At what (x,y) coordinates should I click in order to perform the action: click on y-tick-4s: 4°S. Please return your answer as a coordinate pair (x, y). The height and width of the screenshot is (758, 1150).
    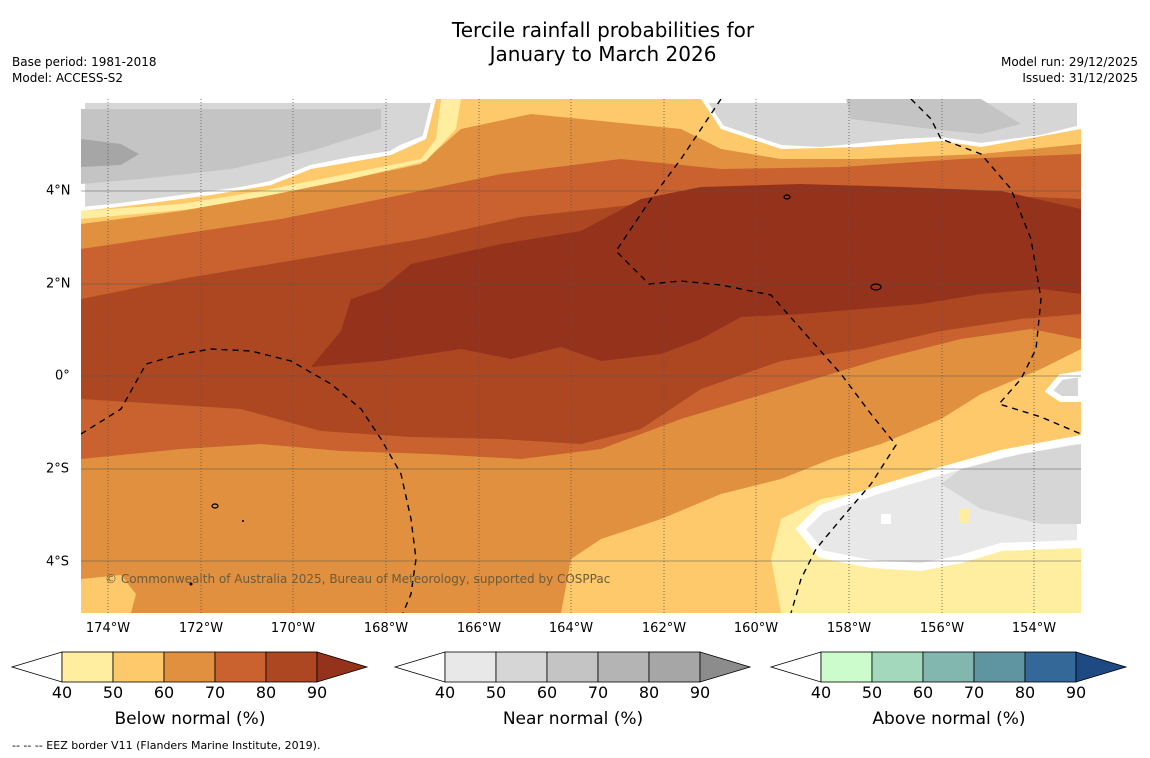
    Looking at the image, I should click on (58, 562).